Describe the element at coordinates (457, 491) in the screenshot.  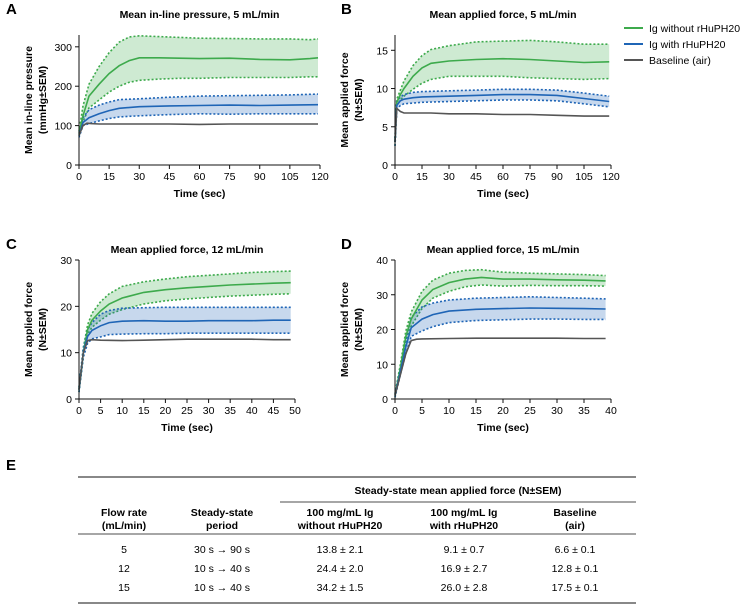
I see `table-group-header: Steady-state mean applied force (N±SEM)` at that location.